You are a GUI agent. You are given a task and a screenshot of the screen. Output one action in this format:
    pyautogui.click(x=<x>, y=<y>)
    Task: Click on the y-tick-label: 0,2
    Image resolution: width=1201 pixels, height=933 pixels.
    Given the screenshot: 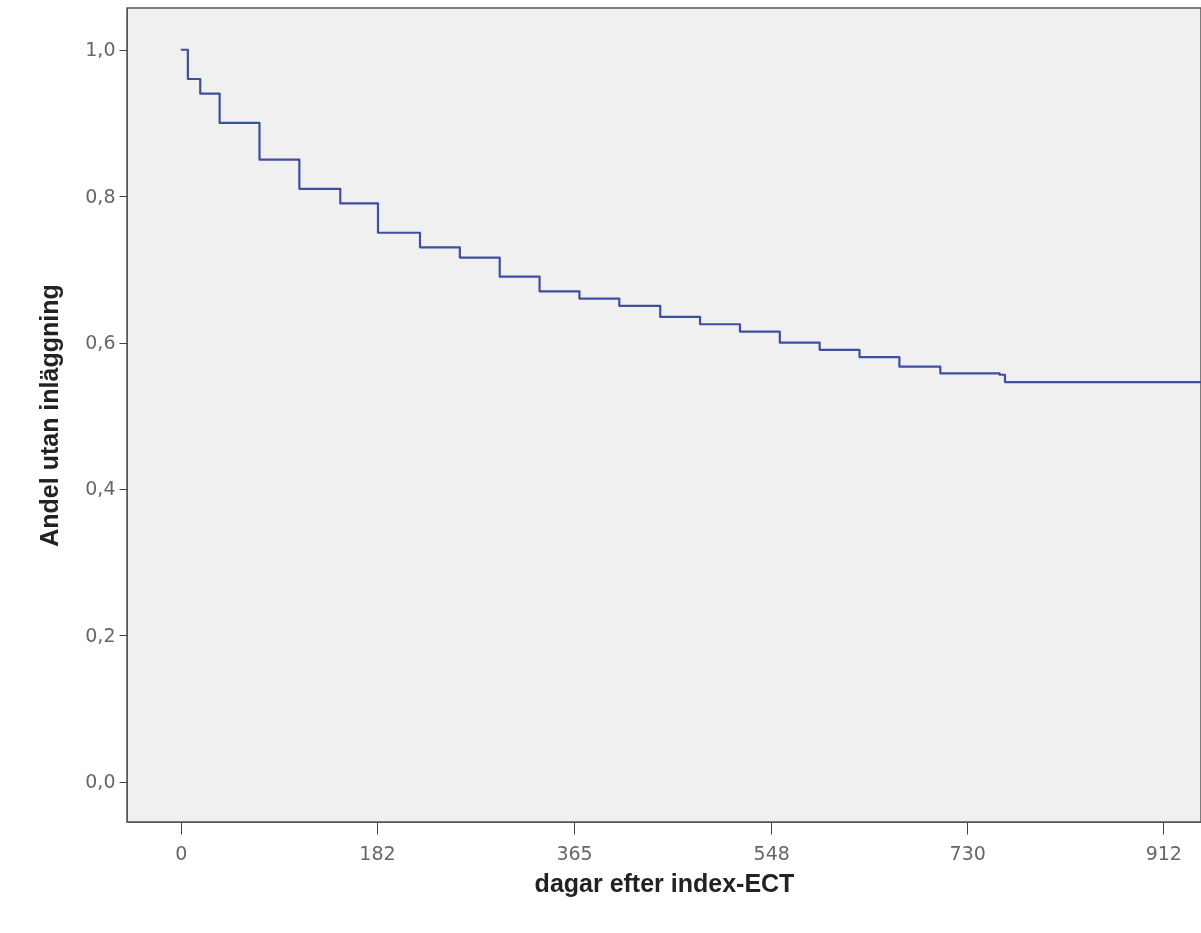 What is the action you would take?
    pyautogui.click(x=100, y=634)
    